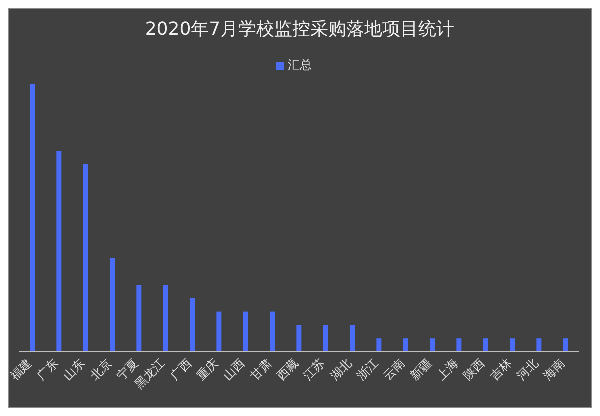 This screenshot has height=416, width=600. I want to click on x-tick-label: 广西, so click(181, 370).